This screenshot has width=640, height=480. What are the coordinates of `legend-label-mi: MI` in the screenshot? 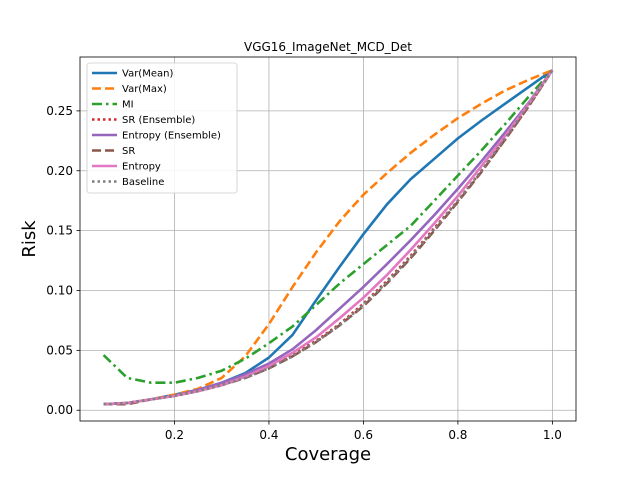 It's located at (128, 105).